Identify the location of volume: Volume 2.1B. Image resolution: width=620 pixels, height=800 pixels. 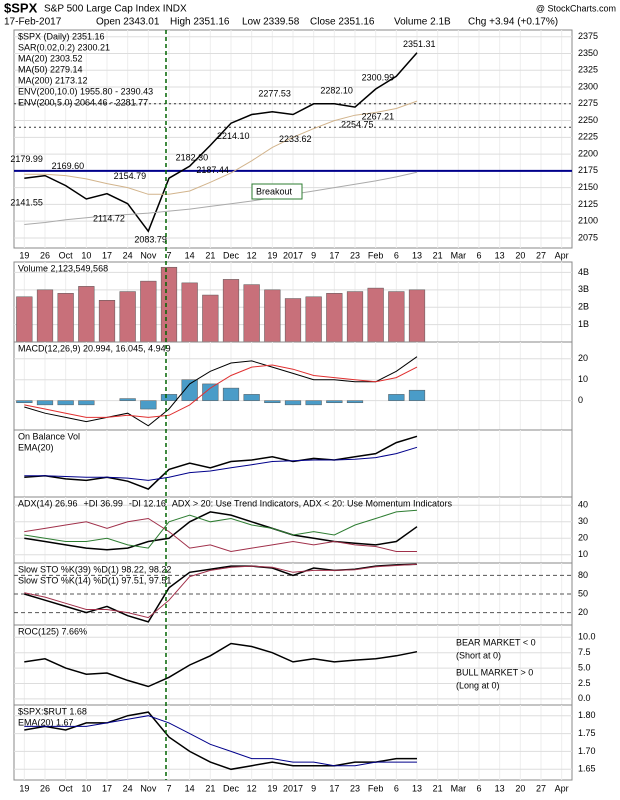
(422, 22).